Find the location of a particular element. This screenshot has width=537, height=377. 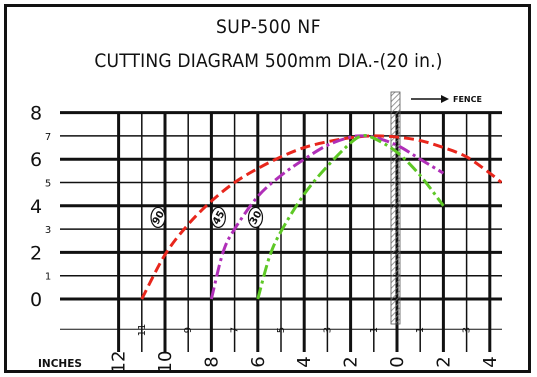

x-tick-label: 6 is located at coordinates (258, 361).